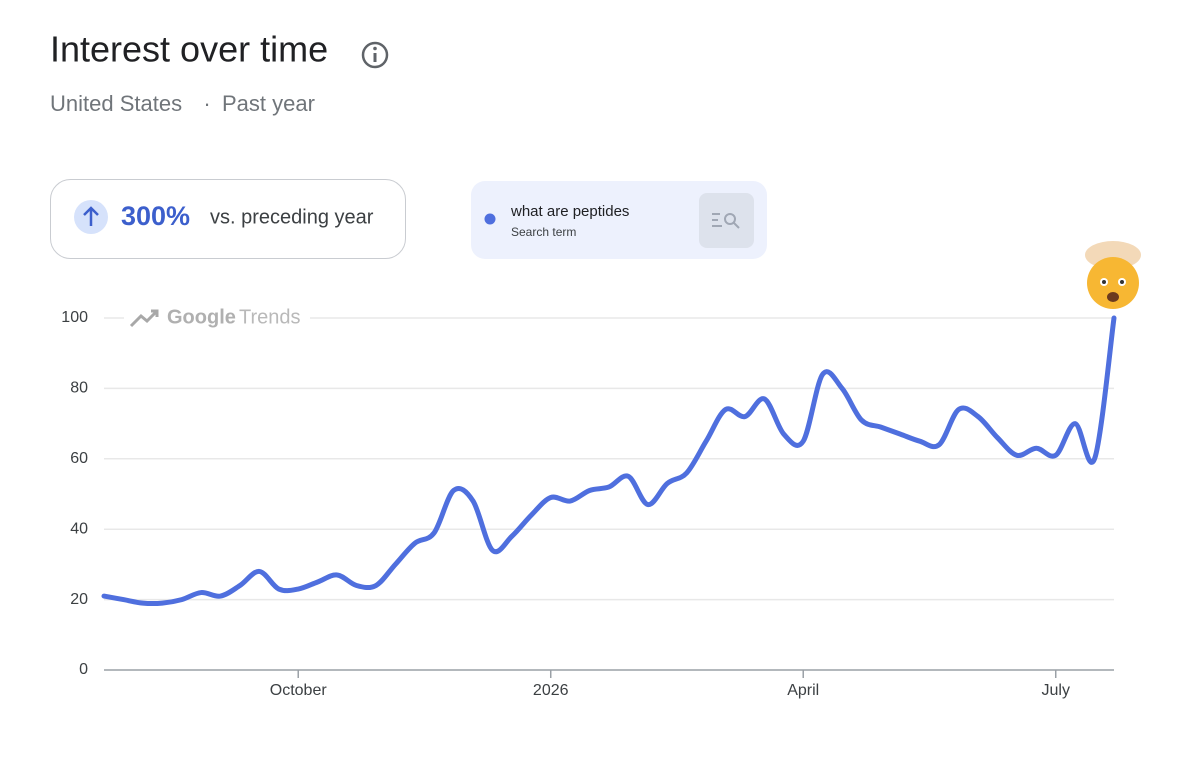 The width and height of the screenshot is (1200, 760). What do you see at coordinates (551, 690) in the screenshot?
I see `x-tick-label: 2026` at bounding box center [551, 690].